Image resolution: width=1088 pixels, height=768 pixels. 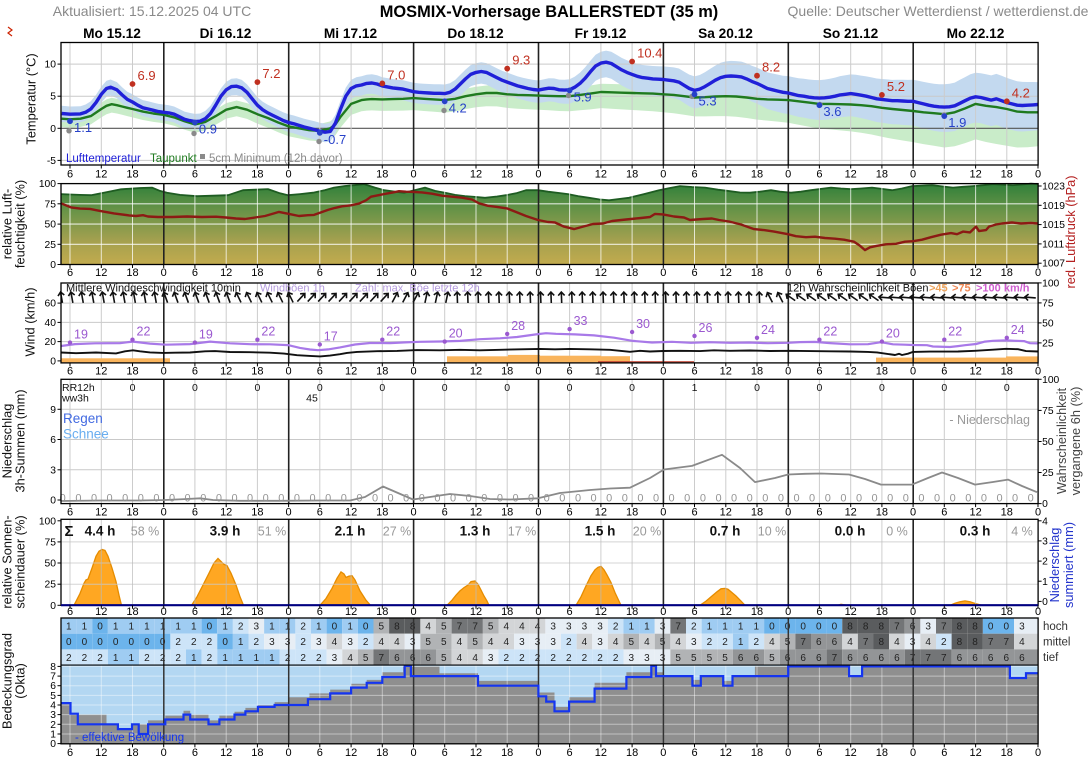 What do you see at coordinates (271, 73) in the screenshot?
I see `svg-text: 7.2` at bounding box center [271, 73].